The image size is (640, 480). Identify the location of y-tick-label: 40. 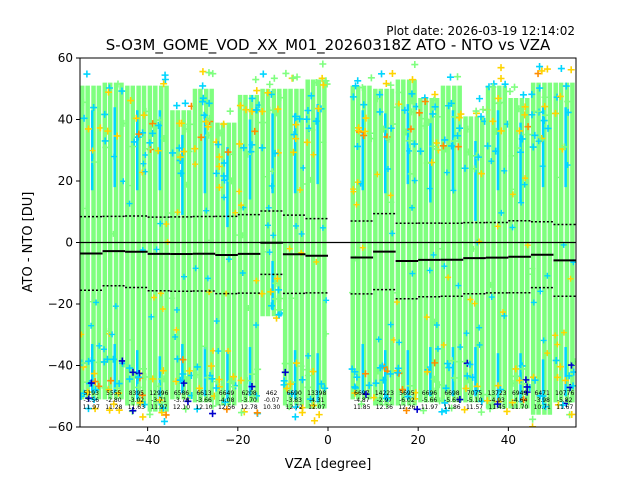
(65, 120).